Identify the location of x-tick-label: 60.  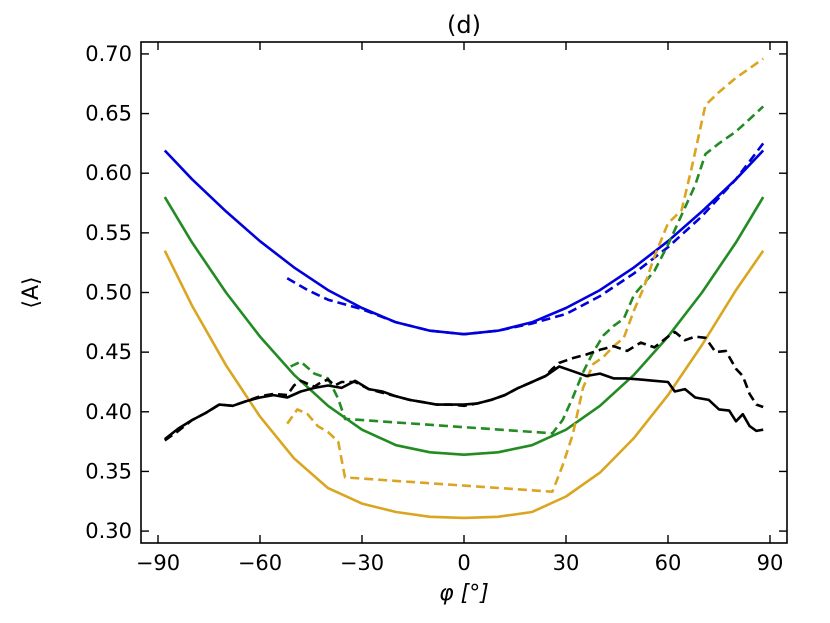
(668, 563).